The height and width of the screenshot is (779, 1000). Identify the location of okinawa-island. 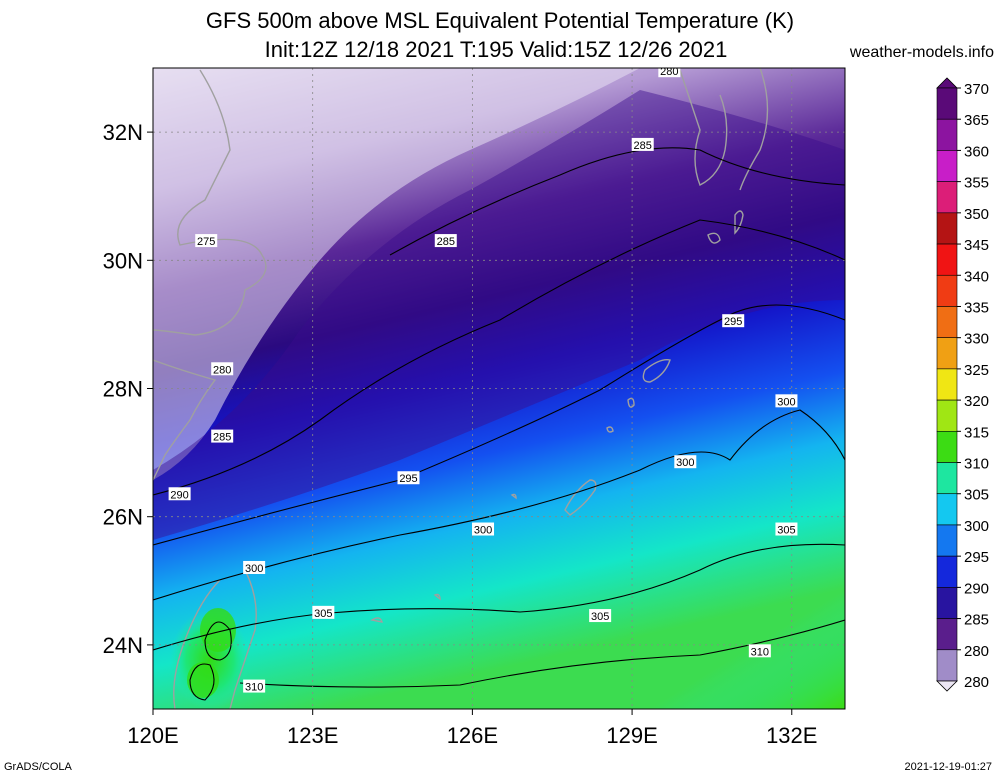
(656, 371).